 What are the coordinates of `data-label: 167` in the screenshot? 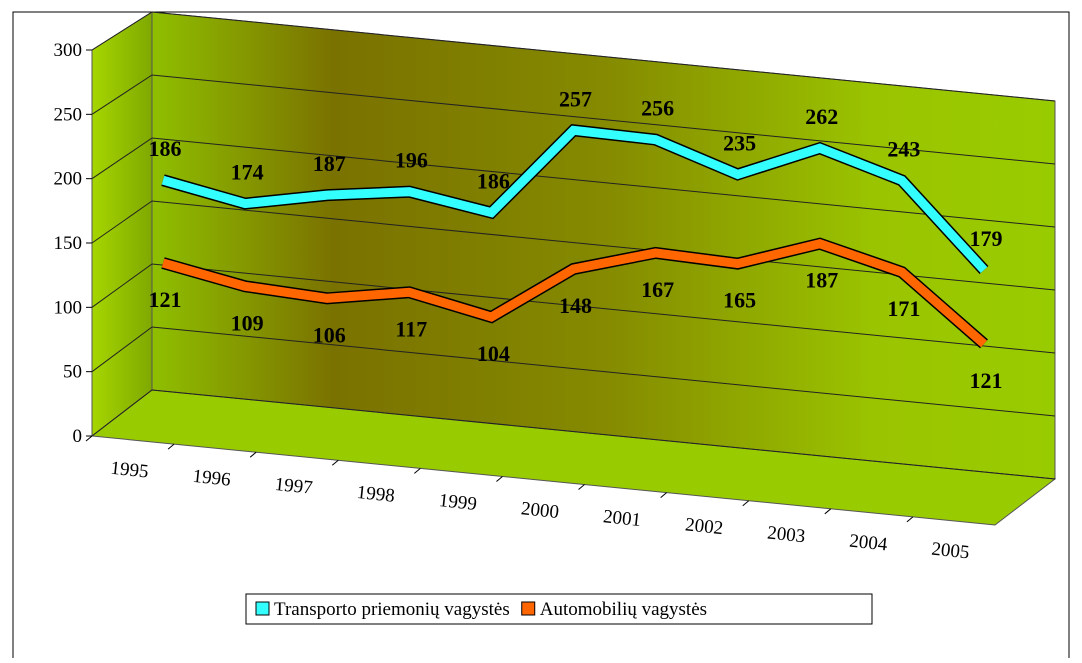 It's located at (657, 289).